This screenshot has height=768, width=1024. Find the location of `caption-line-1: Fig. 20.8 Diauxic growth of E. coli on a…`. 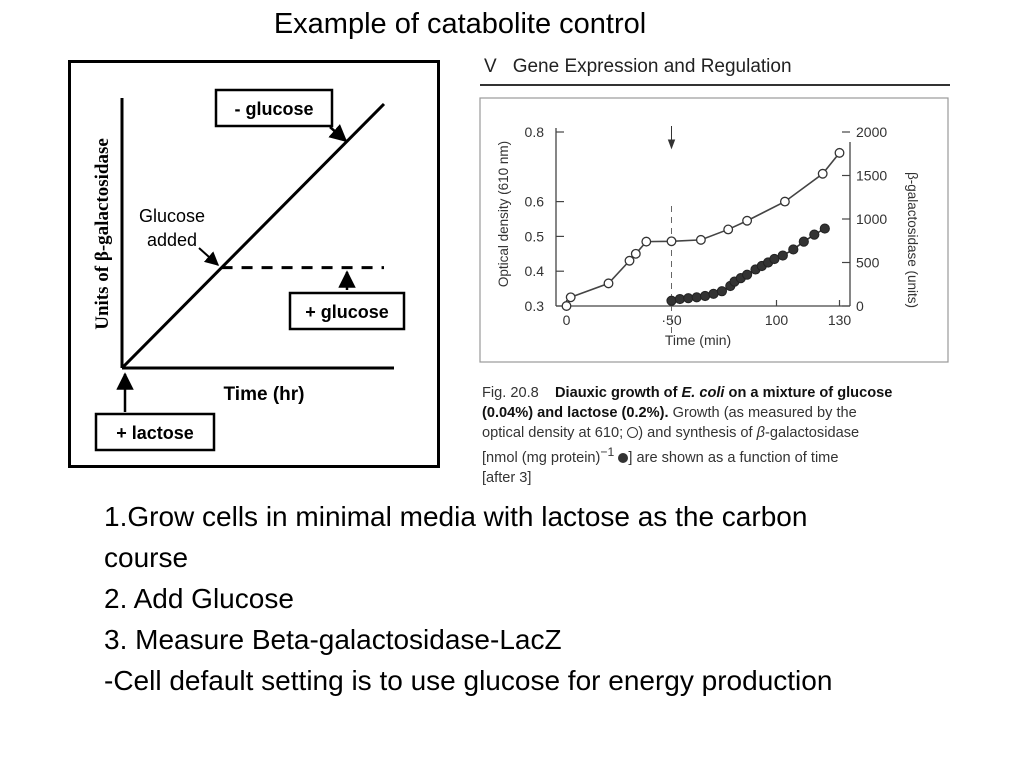

caption-line-1: Fig. 20.8 Diauxic growth of E. coli on a… is located at coordinates (716, 394).